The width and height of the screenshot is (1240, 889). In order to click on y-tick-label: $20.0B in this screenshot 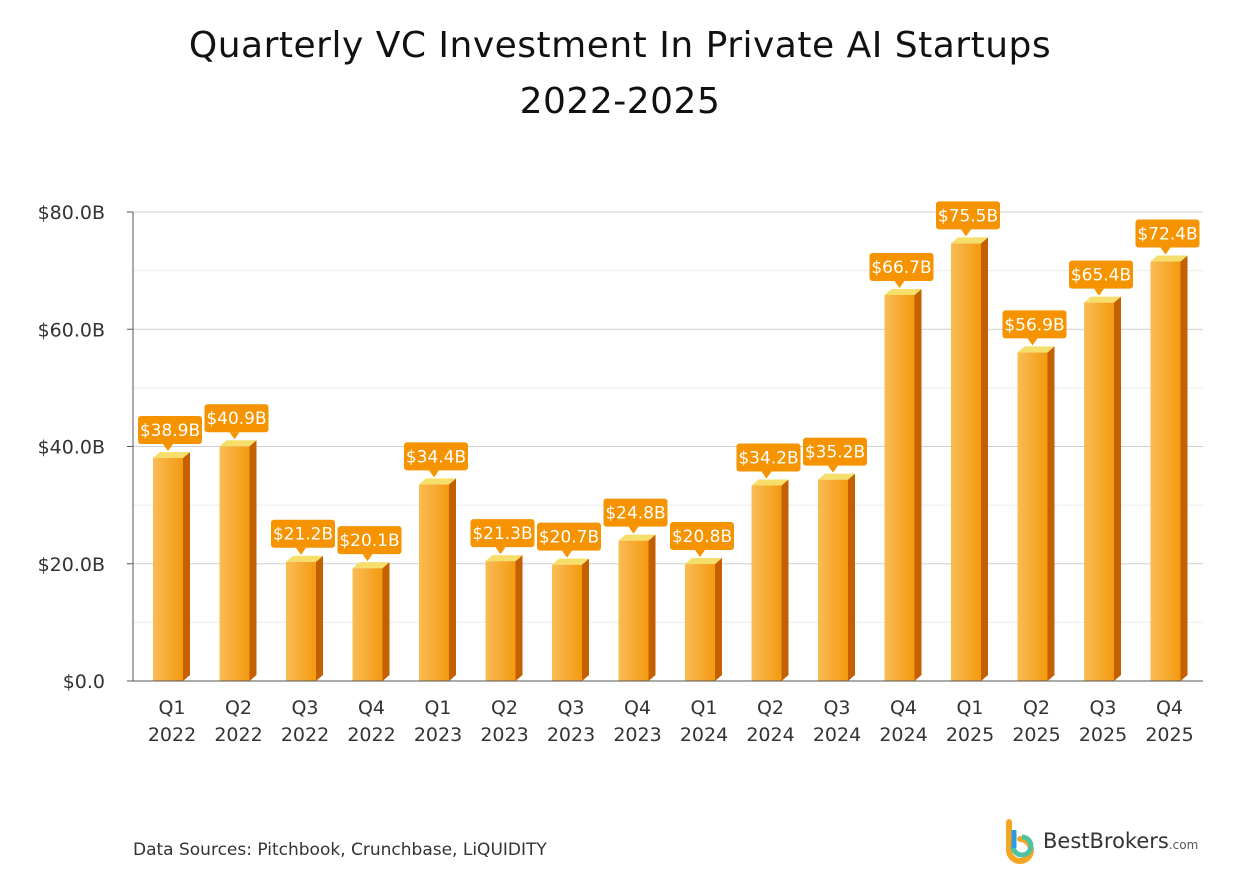, I will do `click(71, 565)`.